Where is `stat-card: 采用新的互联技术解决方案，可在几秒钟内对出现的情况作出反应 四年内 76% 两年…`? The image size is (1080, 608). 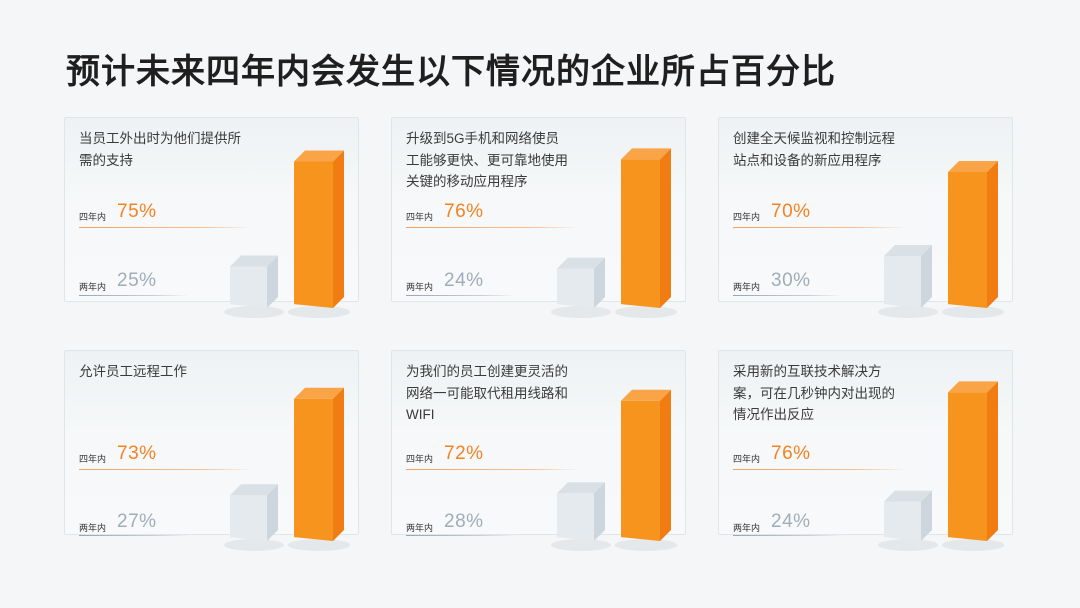
stat-card: 采用新的互联技术解决方案，可在几秒钟内对出现的情况作出反应 四年内 76% 两年… is located at coordinates (865, 450).